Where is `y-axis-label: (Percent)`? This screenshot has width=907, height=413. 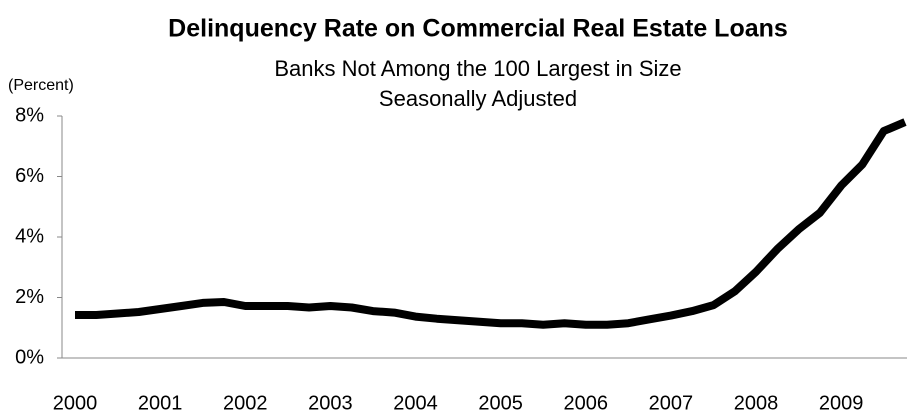
y-axis-label: (Percent) is located at coordinates (41, 85).